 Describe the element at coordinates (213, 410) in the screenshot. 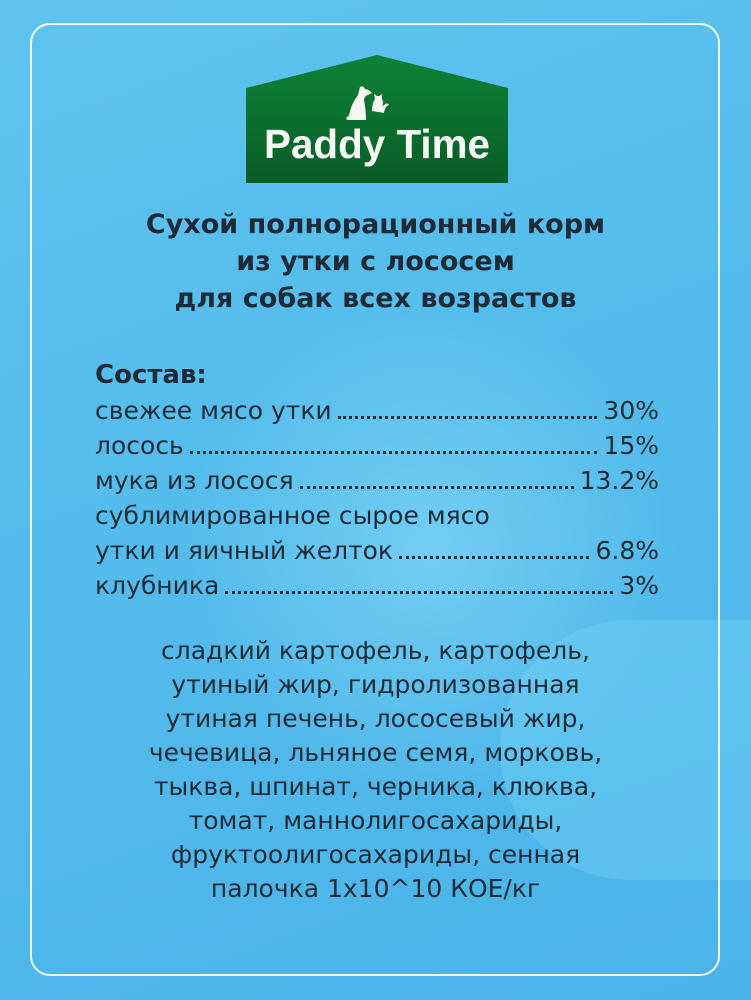

I see `item-name: свежее мясо утки` at that location.